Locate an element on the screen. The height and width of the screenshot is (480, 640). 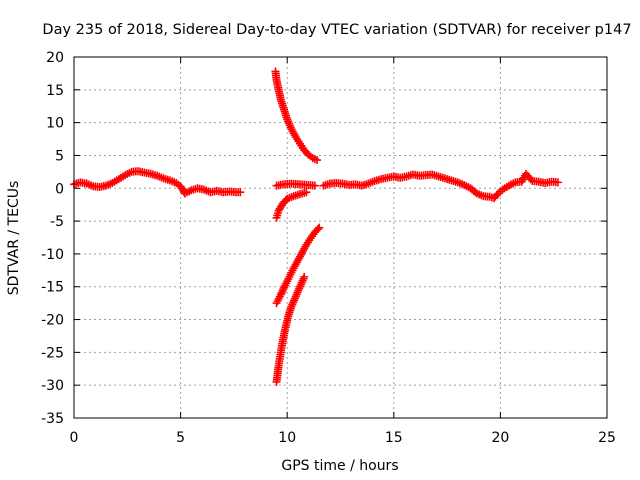
x-tick-label: 10 is located at coordinates (287, 438).